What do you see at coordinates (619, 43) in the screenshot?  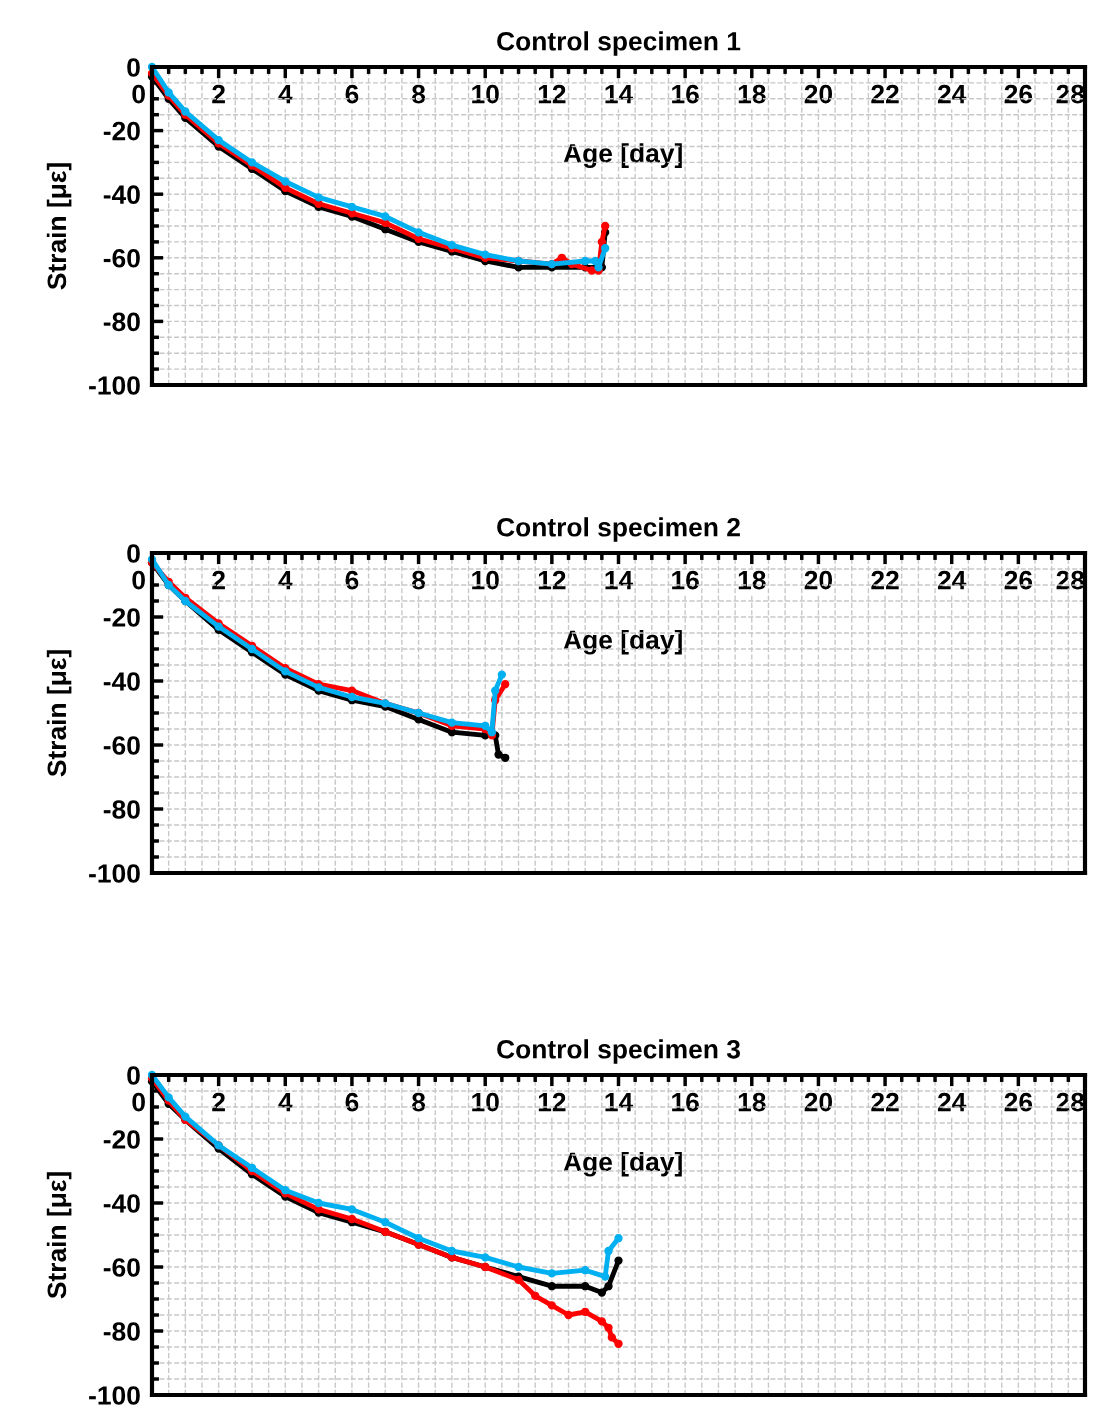 I see `chart-title: Control specimen 1` at bounding box center [619, 43].